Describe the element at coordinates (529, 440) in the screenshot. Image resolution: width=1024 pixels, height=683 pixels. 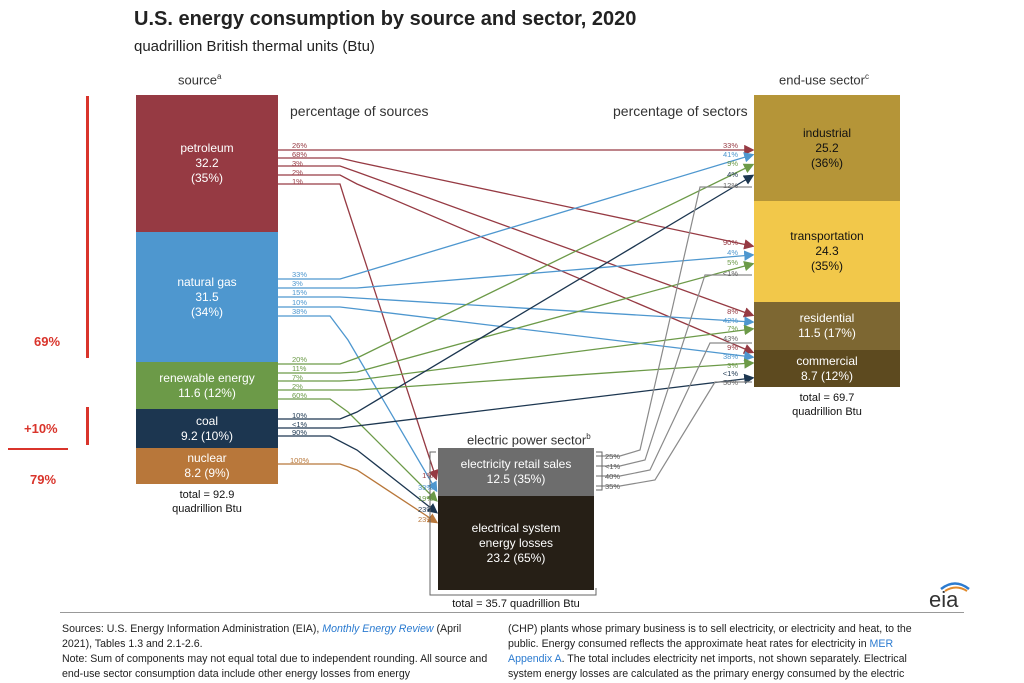
I see `power-sector-header: electric power sectorb` at that location.